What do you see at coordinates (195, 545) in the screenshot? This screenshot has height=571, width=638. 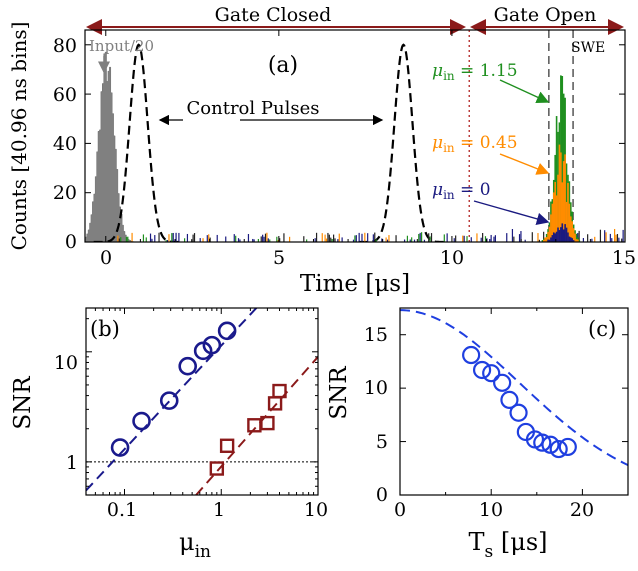 I see `panel-b-x-axis-label: μin` at bounding box center [195, 545].